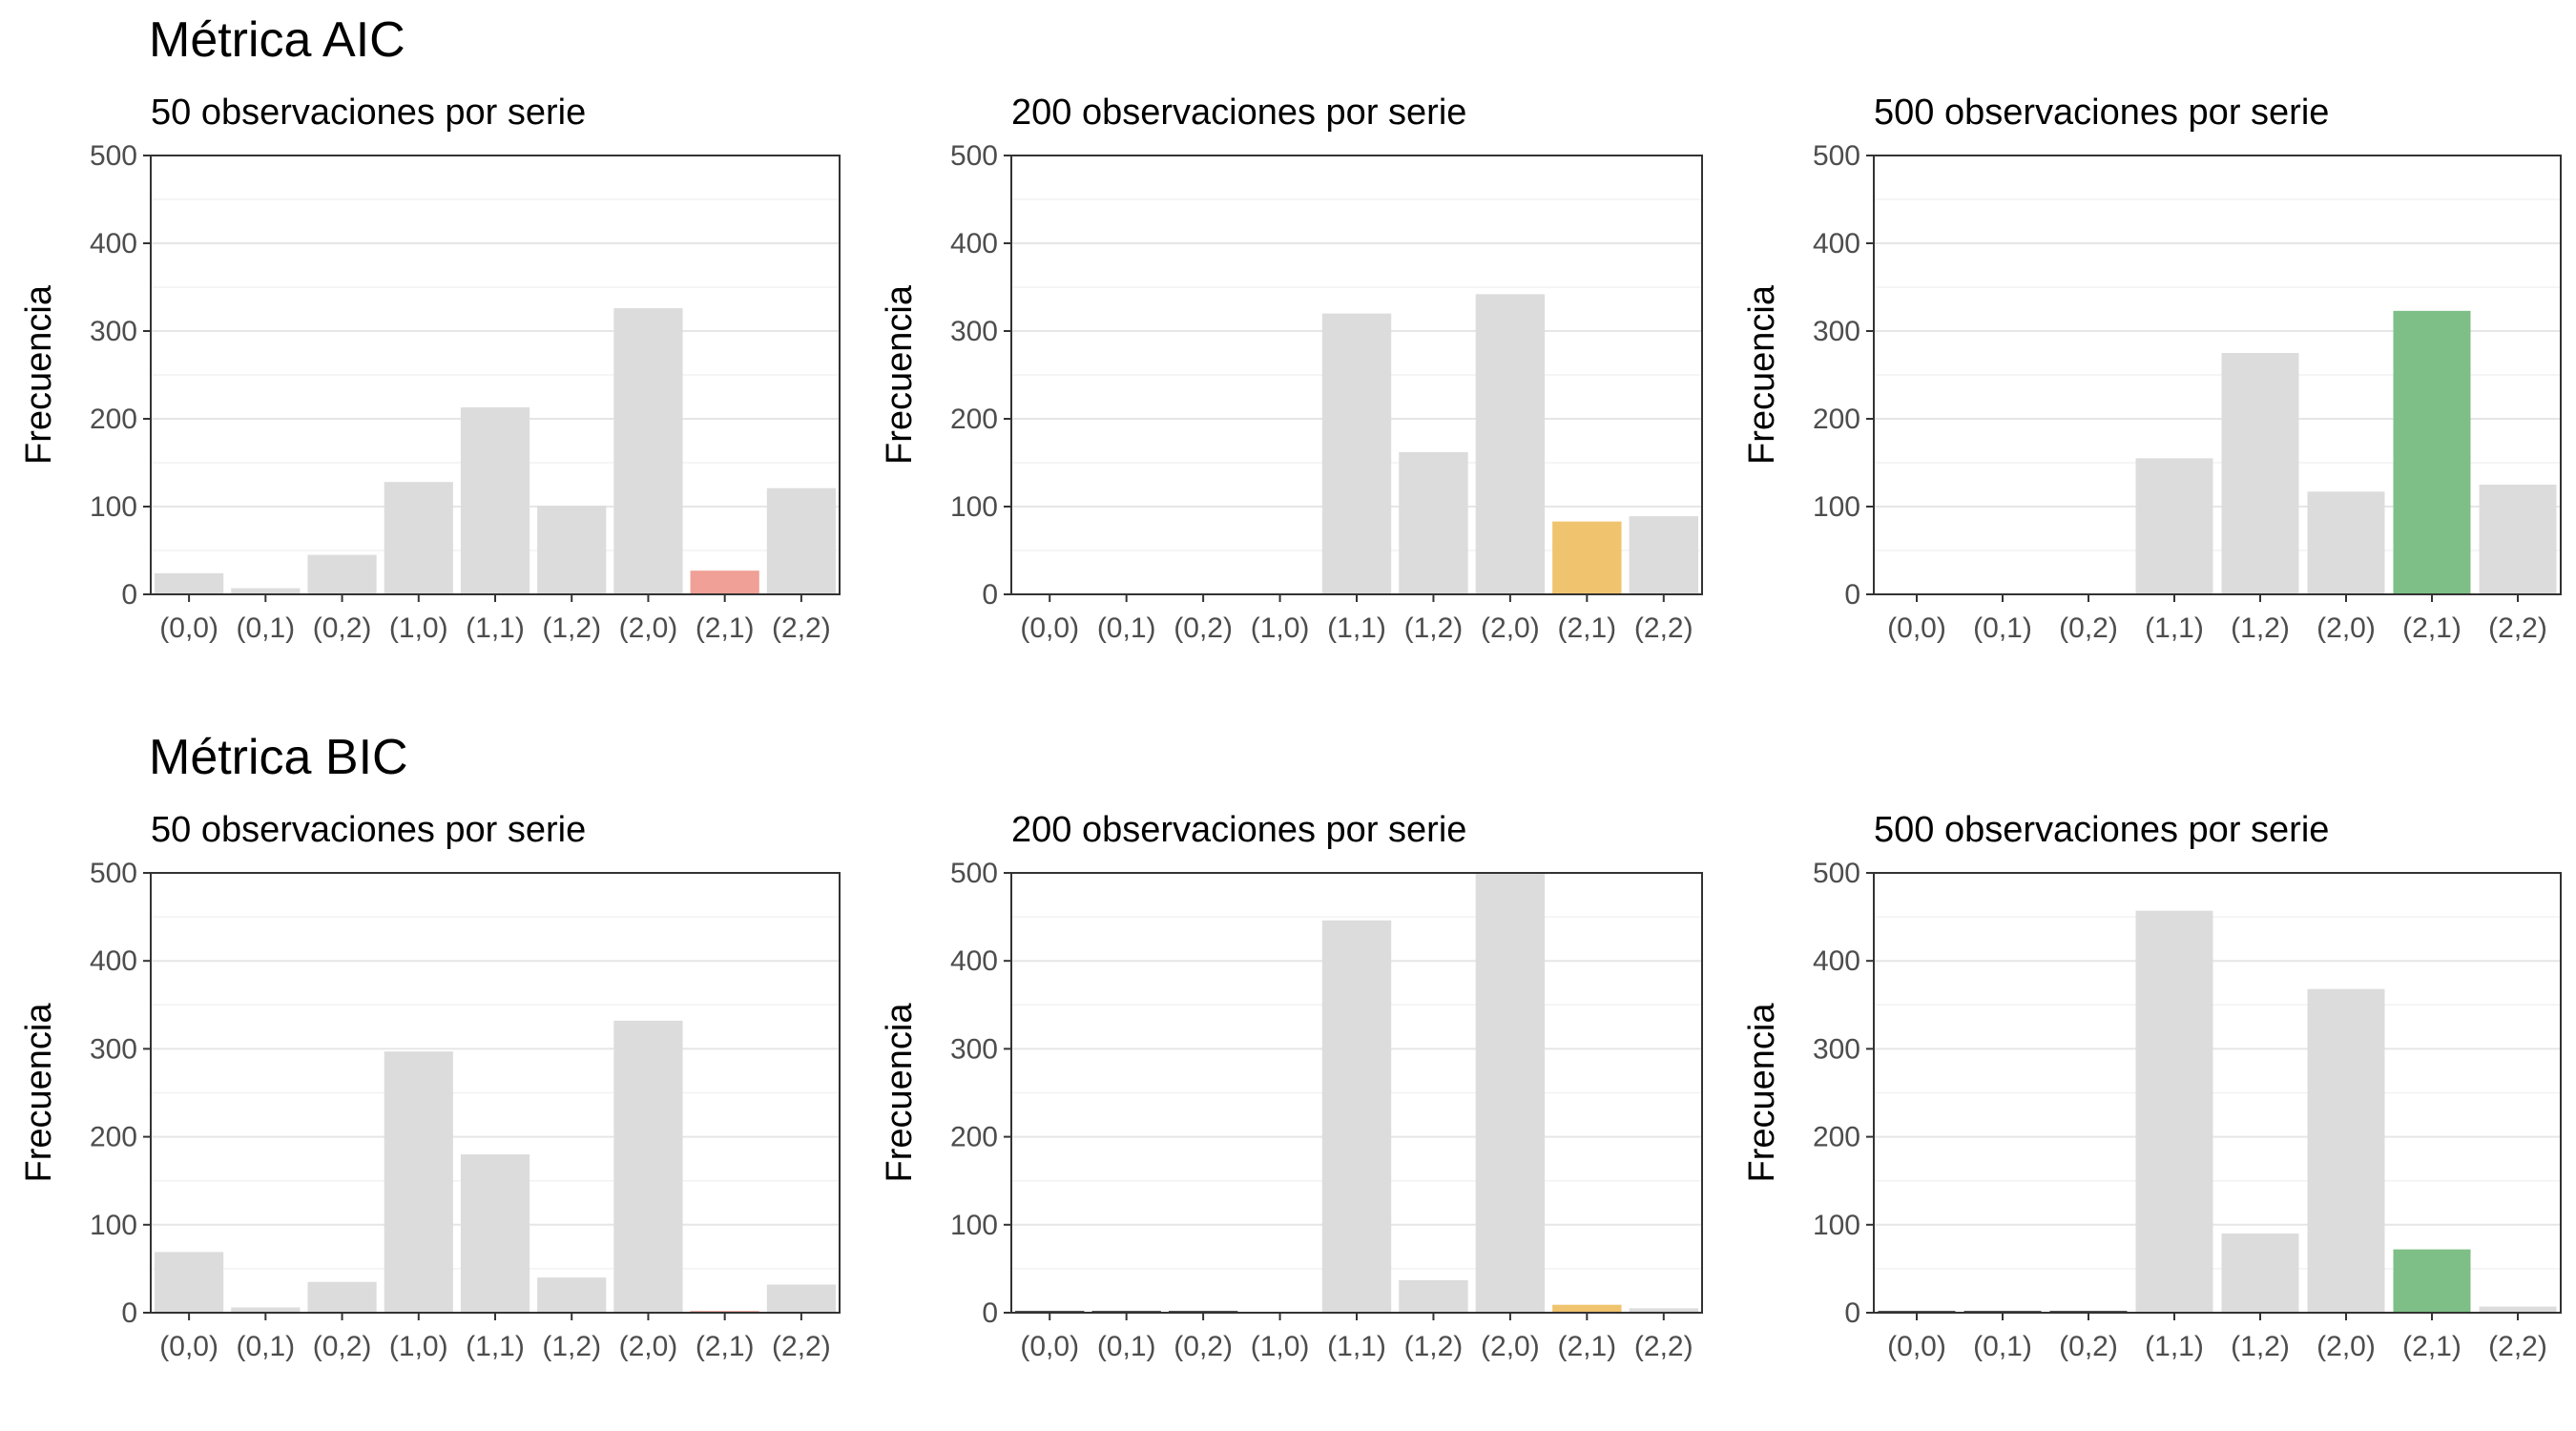 This screenshot has width=2576, height=1431. I want to click on panel-subtitle: 500 observaciones por serie, so click(2101, 113).